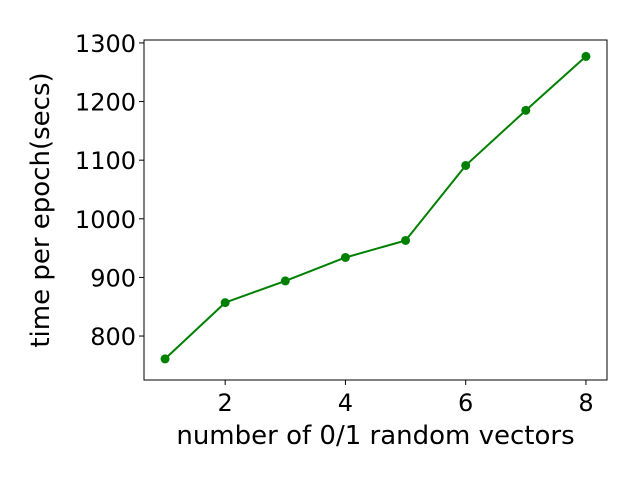 This screenshot has width=640, height=484. What do you see at coordinates (345, 403) in the screenshot?
I see `x-tick-label: 4` at bounding box center [345, 403].